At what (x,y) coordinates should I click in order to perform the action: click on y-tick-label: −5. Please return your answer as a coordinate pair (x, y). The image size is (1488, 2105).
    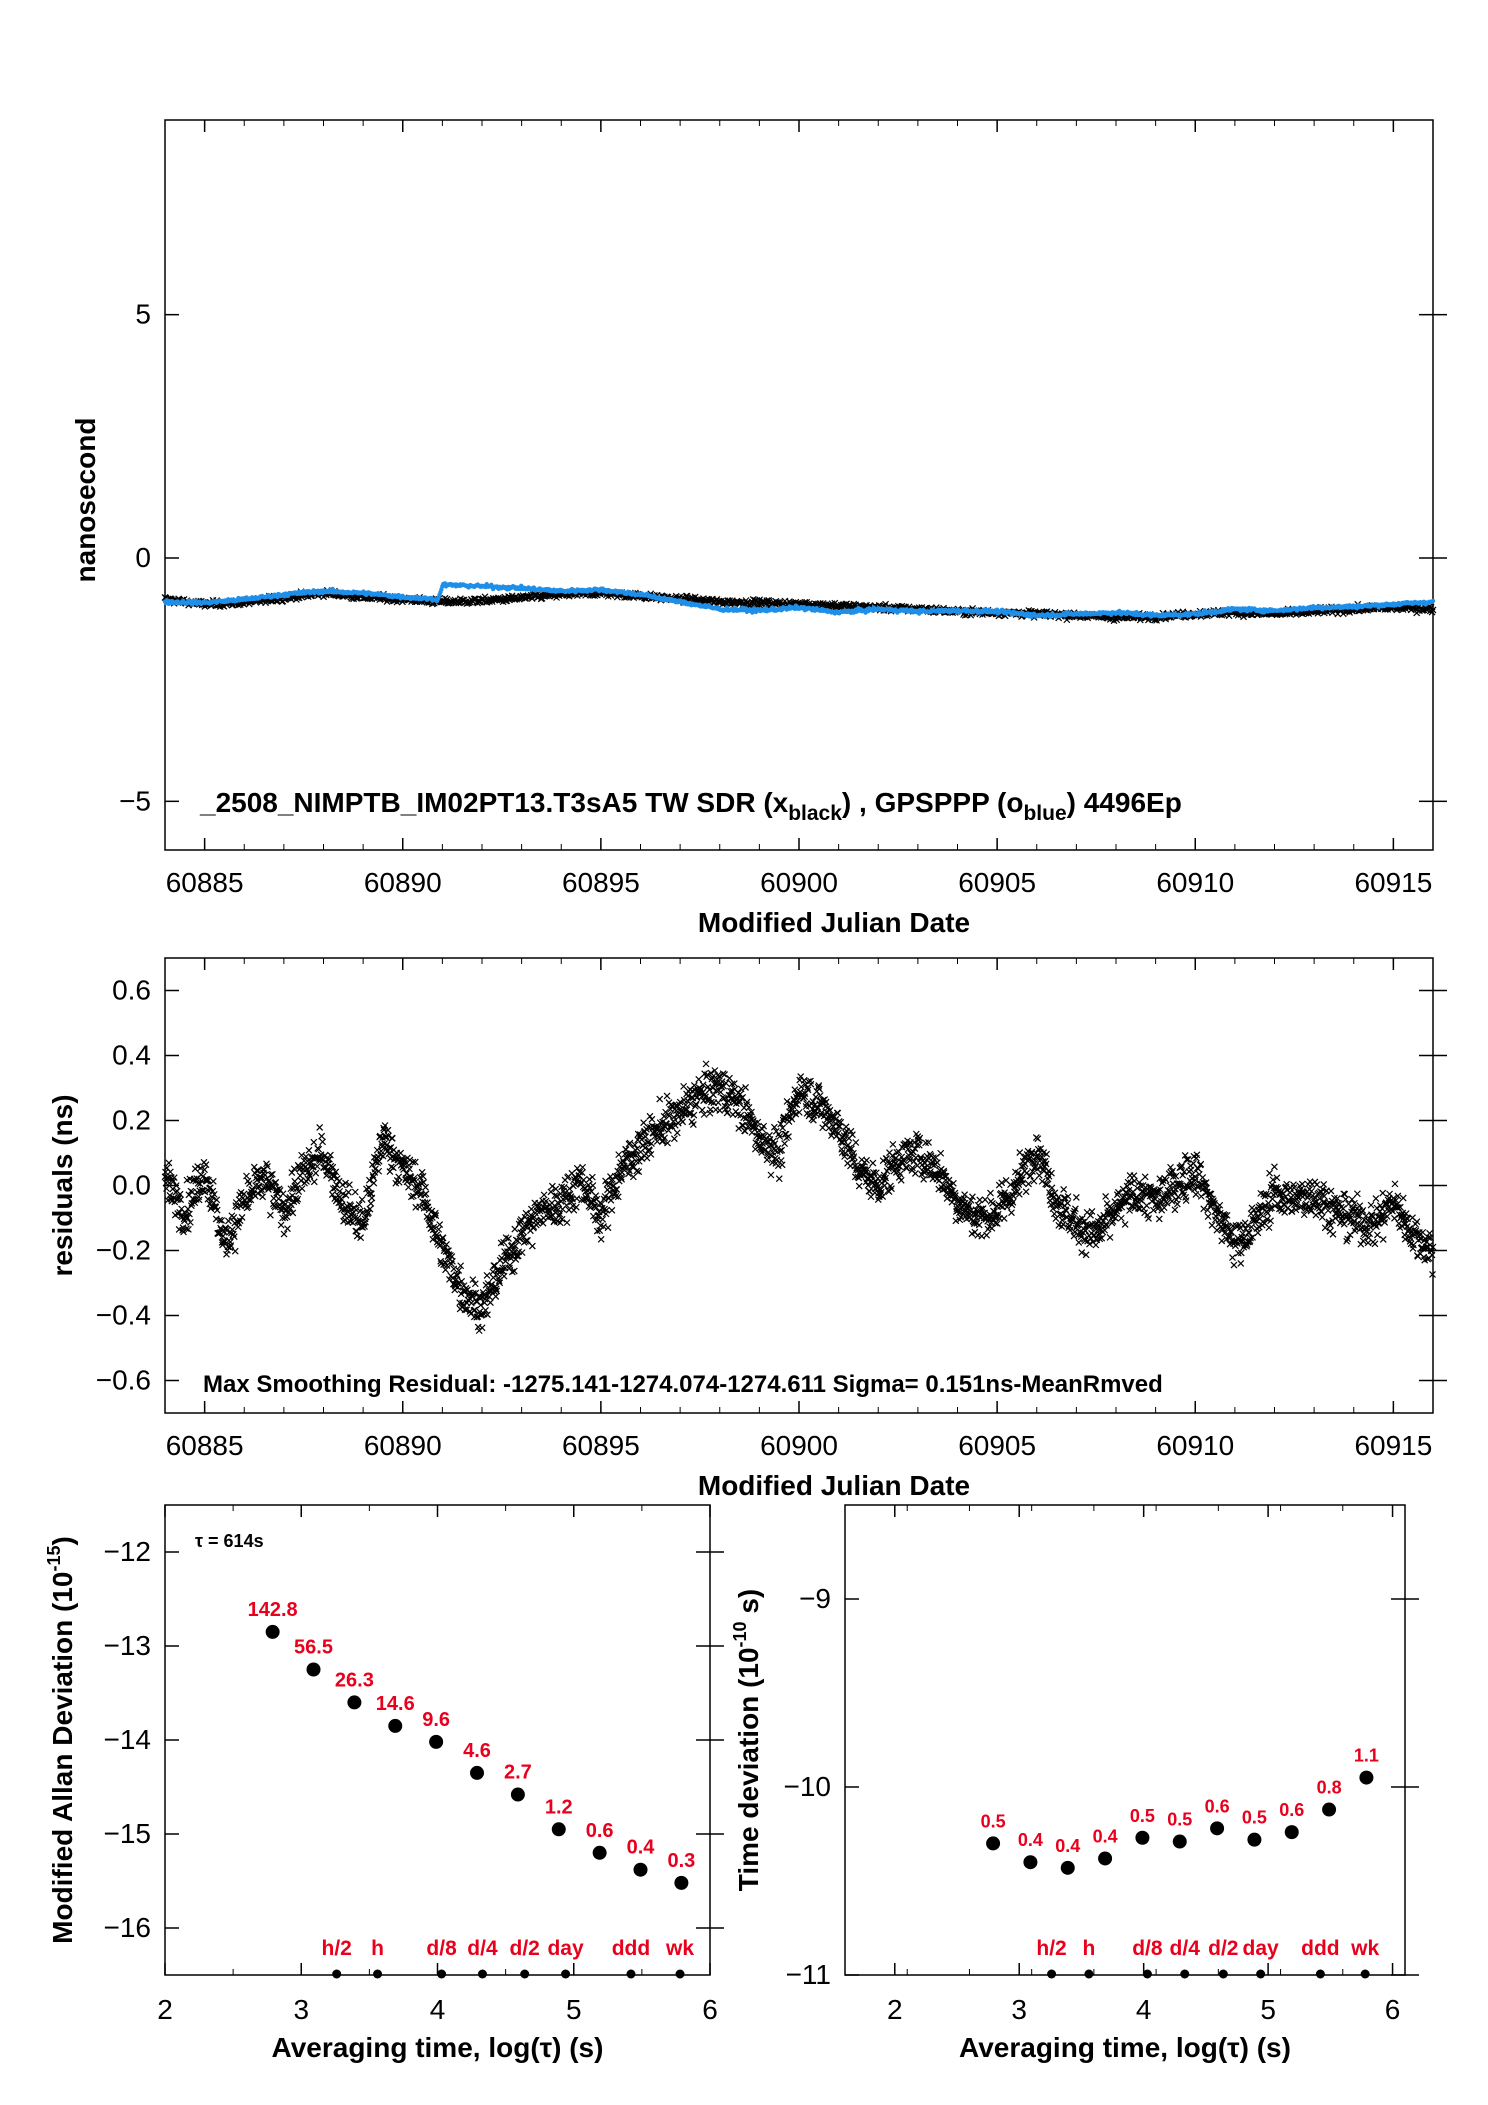
    Looking at the image, I should click on (135, 800).